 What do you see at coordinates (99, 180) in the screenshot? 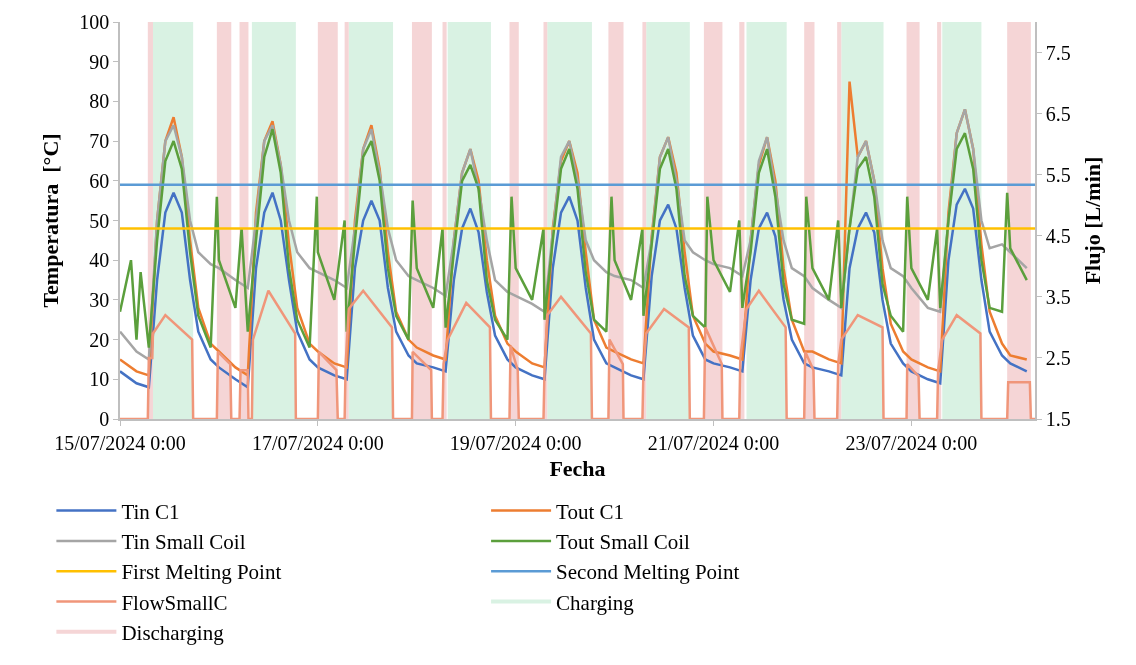
I see `y-tick-label: 60` at bounding box center [99, 180].